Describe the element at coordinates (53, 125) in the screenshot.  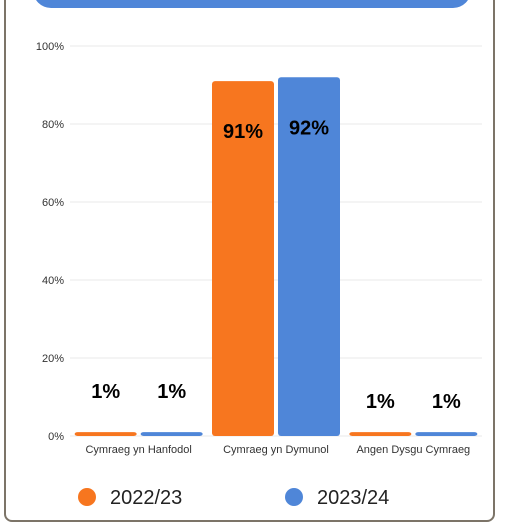
I see `y-tick-label: 80%` at that location.